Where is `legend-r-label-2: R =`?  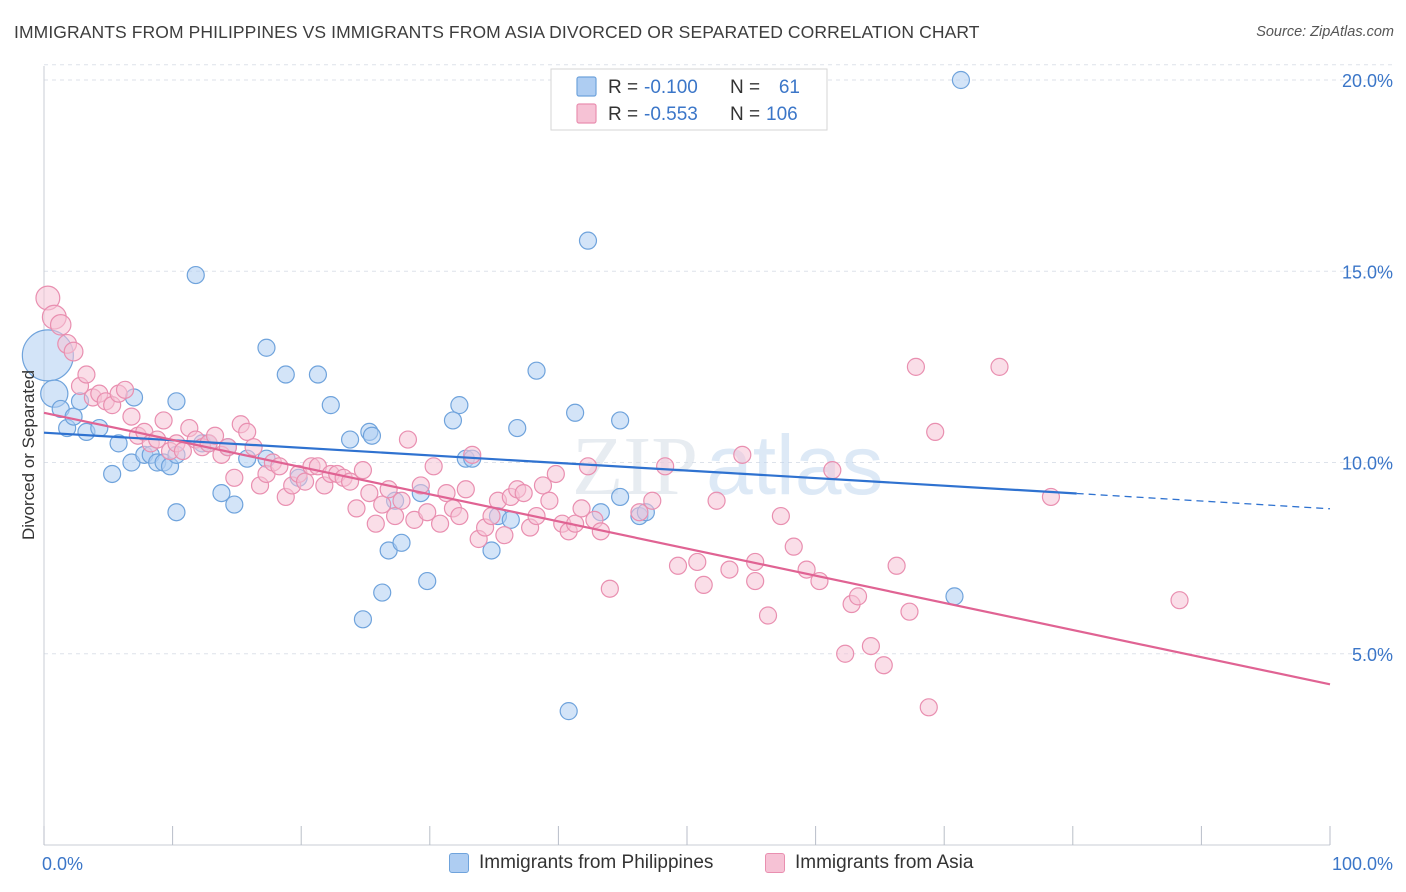
legend-r-label-2: R = is located at coordinates (623, 114).